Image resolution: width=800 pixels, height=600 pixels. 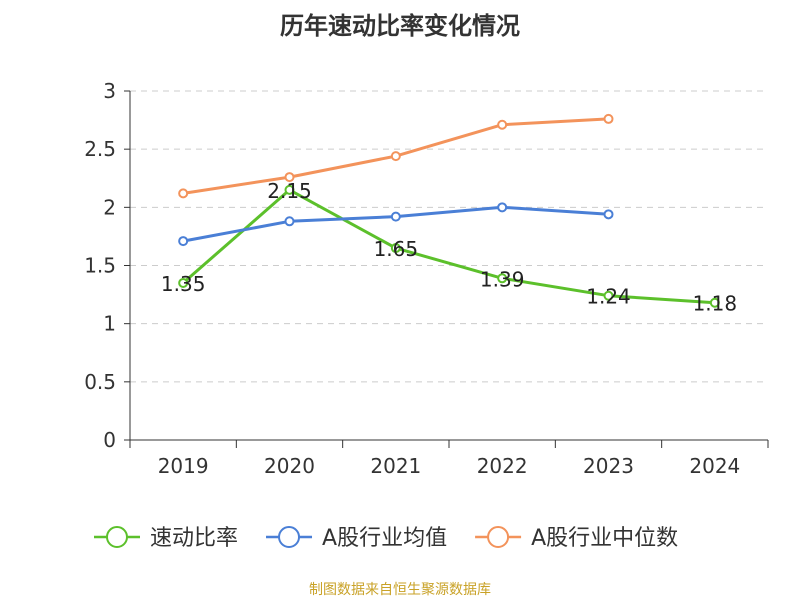 I want to click on data-label: 1.65, so click(x=396, y=249).